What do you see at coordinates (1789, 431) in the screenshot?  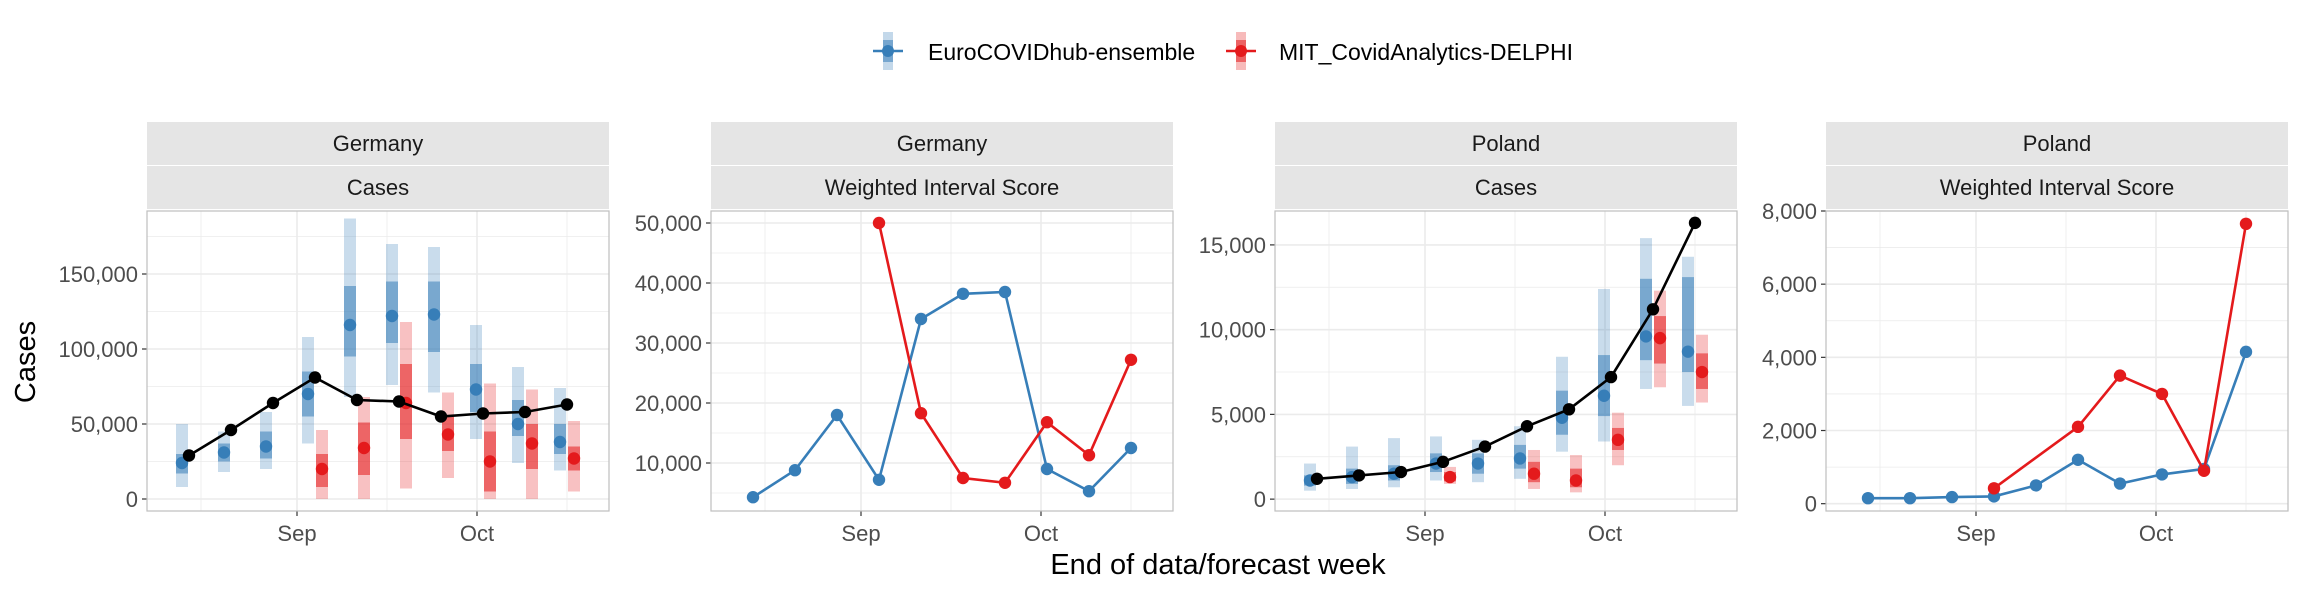 I see `y-tick-label: 2,000` at bounding box center [1789, 431].